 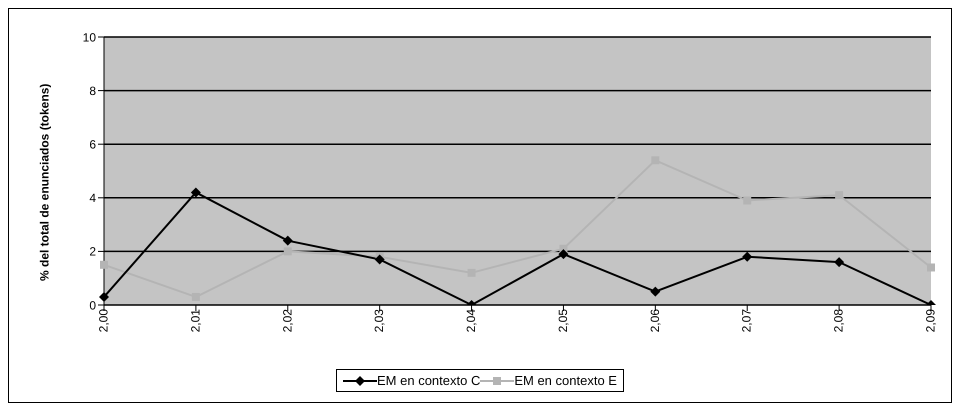 I want to click on y-tick-label: 0, so click(x=92, y=305).